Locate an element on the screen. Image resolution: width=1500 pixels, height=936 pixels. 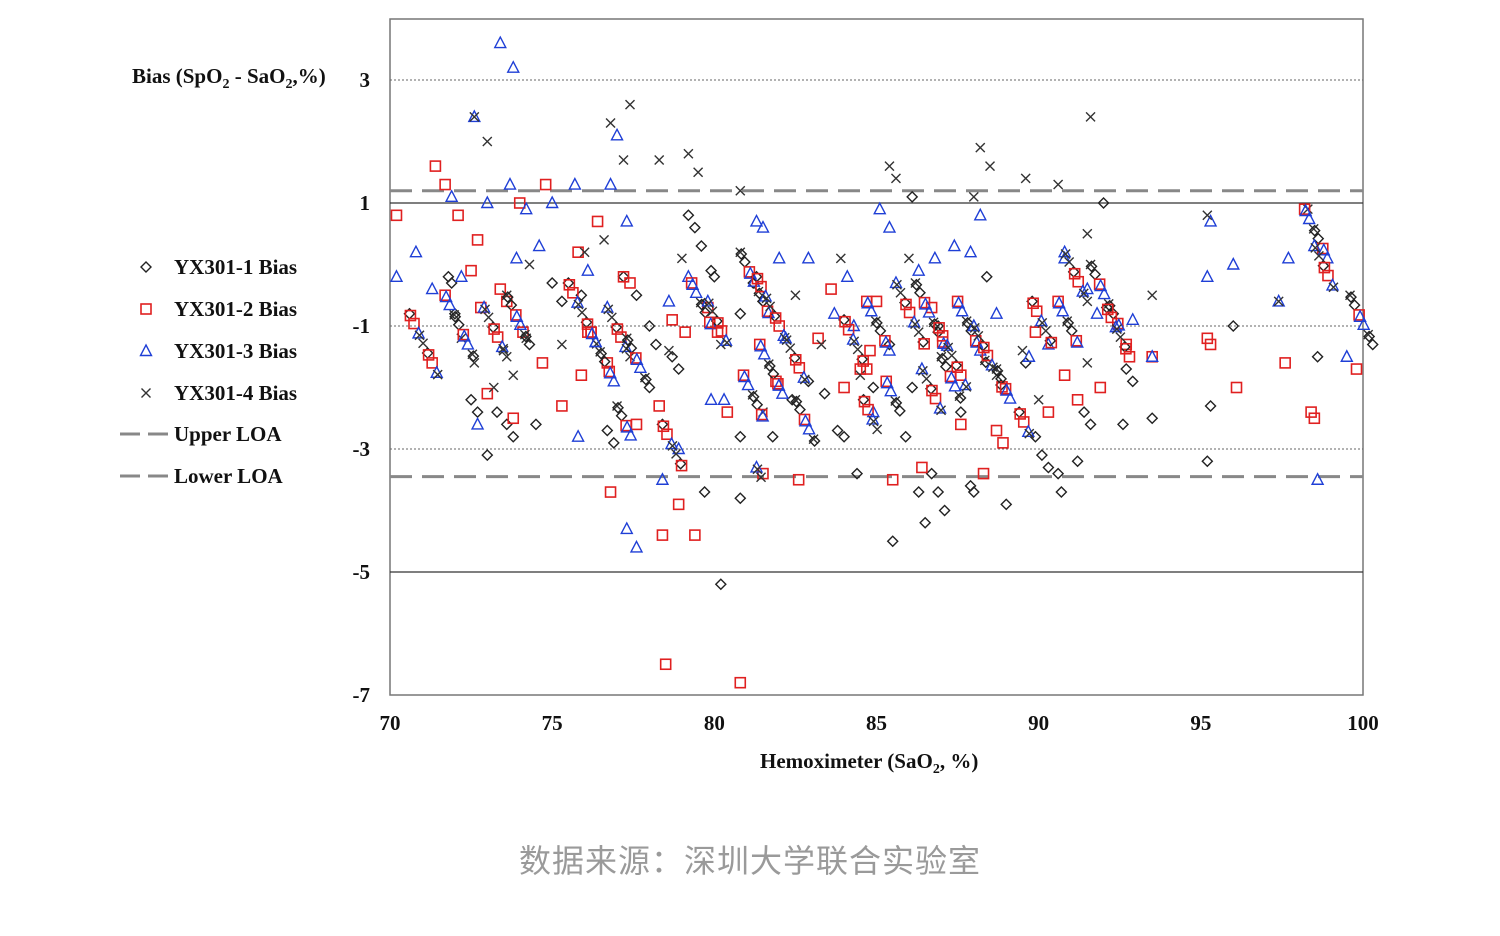
legend-label: YX301-1 Bias is located at coordinates (235, 267).